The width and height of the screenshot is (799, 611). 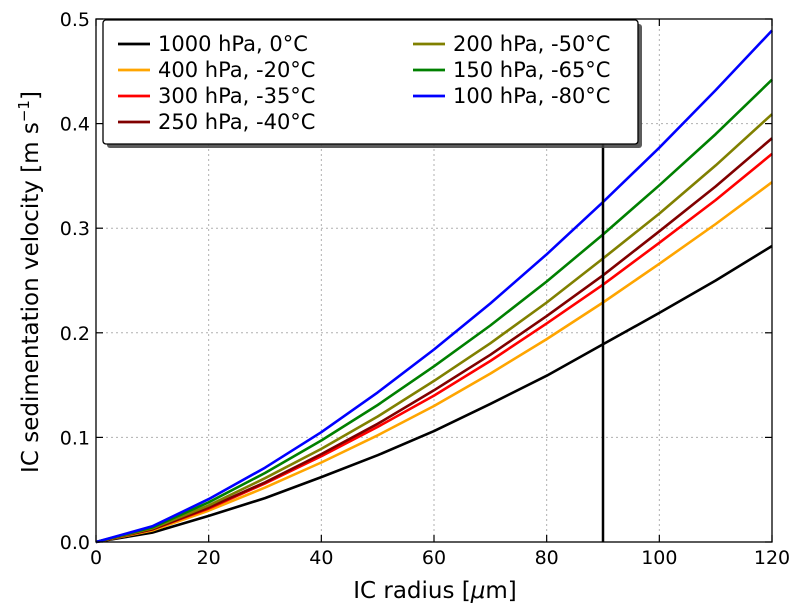 I want to click on x-tick-label: 0, so click(x=96, y=558).